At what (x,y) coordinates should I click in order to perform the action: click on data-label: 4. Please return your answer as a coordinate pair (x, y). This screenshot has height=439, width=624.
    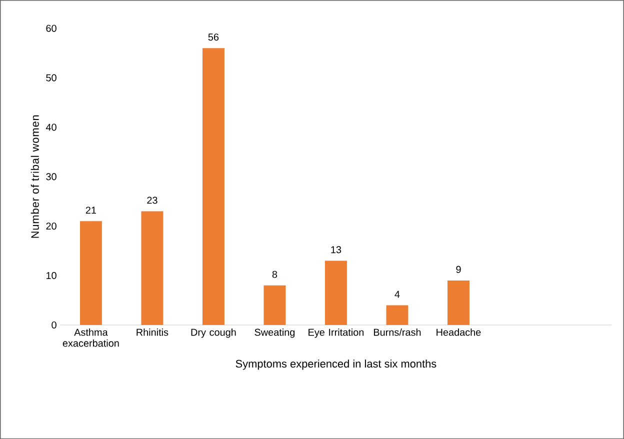
    Looking at the image, I should click on (397, 294).